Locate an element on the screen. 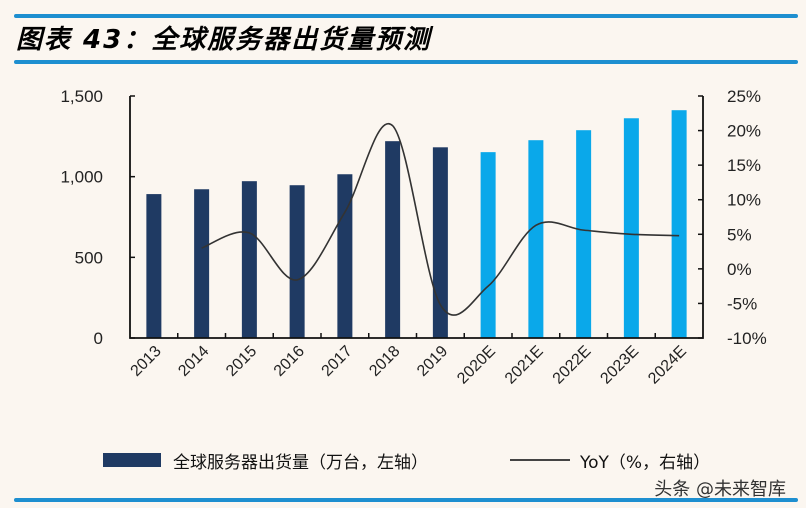 This screenshot has height=508, width=806. bar-2016 is located at coordinates (297, 261).